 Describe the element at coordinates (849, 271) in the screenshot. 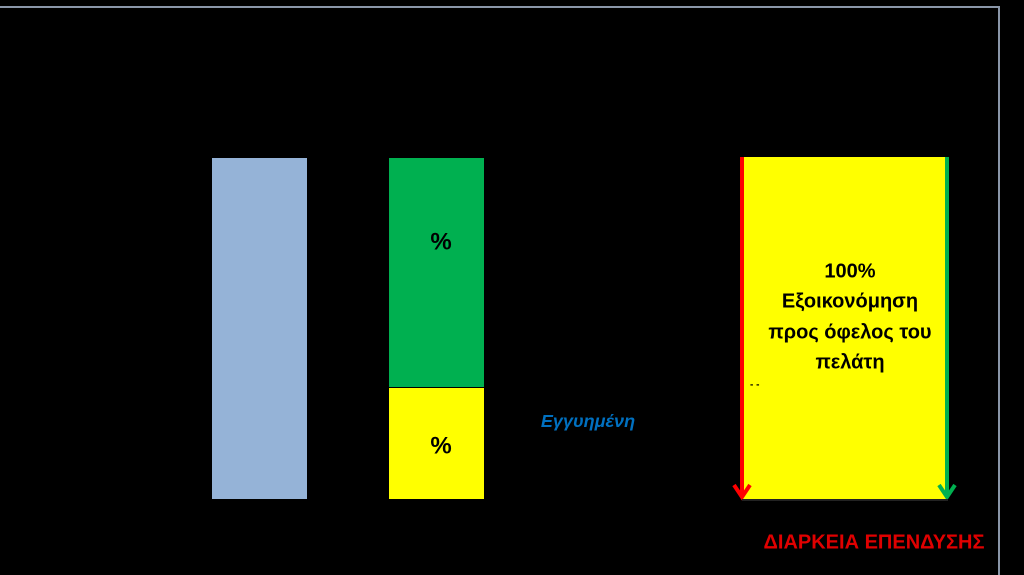

I see `savings-line: 100%` at that location.